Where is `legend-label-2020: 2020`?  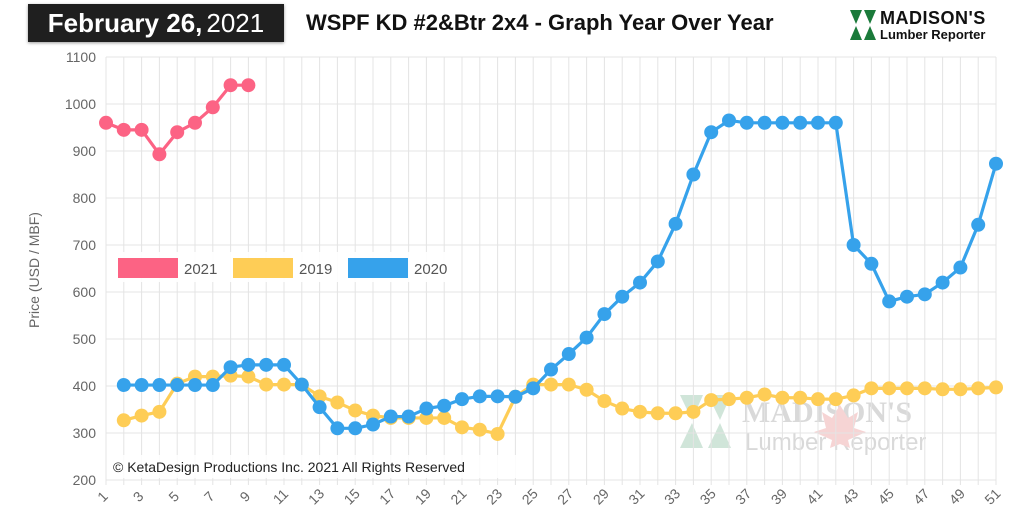 legend-label-2020: 2020 is located at coordinates (430, 269).